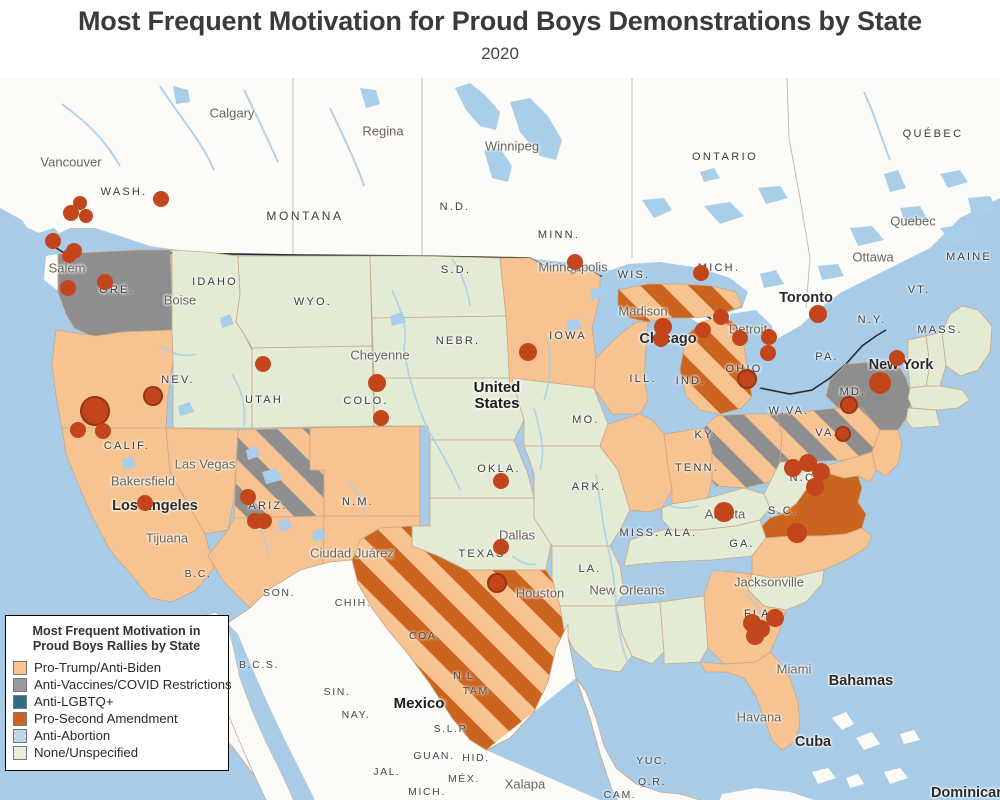 Image resolution: width=1000 pixels, height=800 pixels. Describe the element at coordinates (86, 753) in the screenshot. I see `legend-item-label: None/Unspecified` at that location.